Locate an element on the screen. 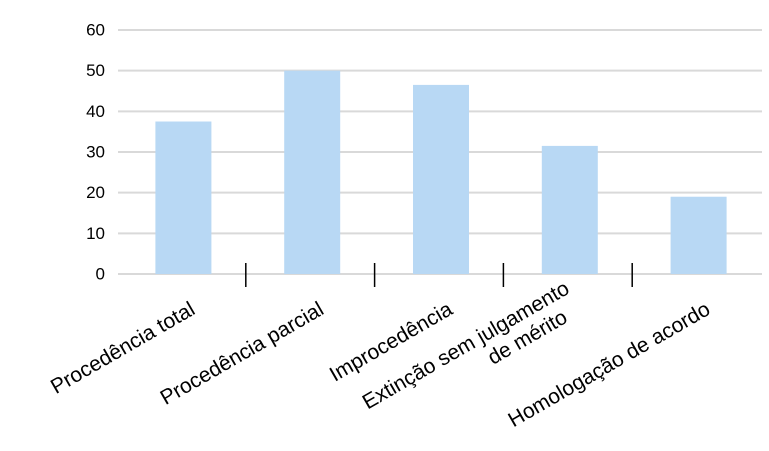  y-axis-tick-labels: 0 10 20 30 40 50 60 is located at coordinates (95, 151).